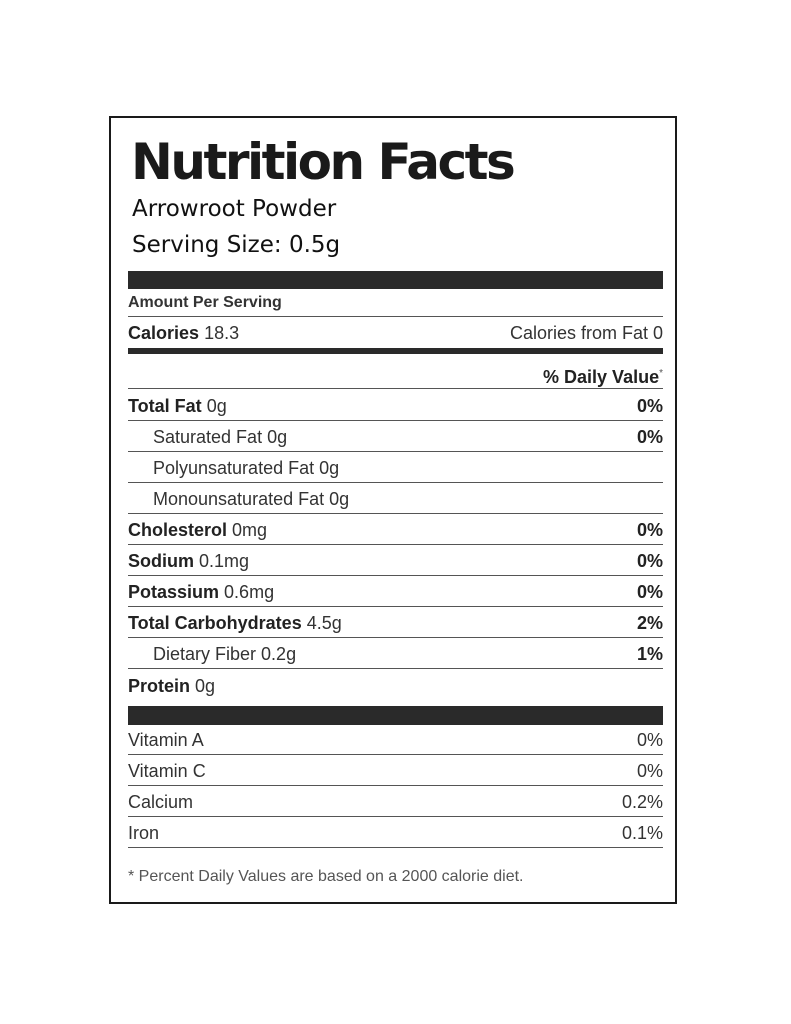  I want to click on serving-size: Serving Size: 0.5g, so click(236, 245).